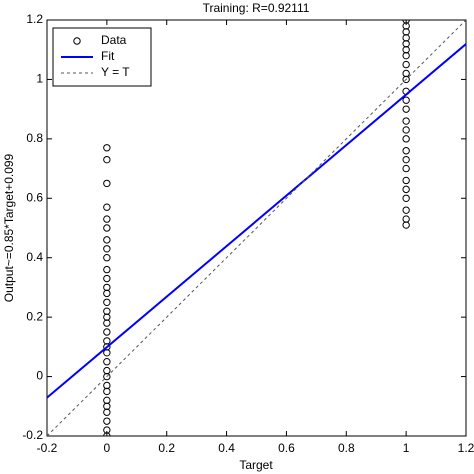  I want to click on y-tick-label: 1, so click(39, 79).